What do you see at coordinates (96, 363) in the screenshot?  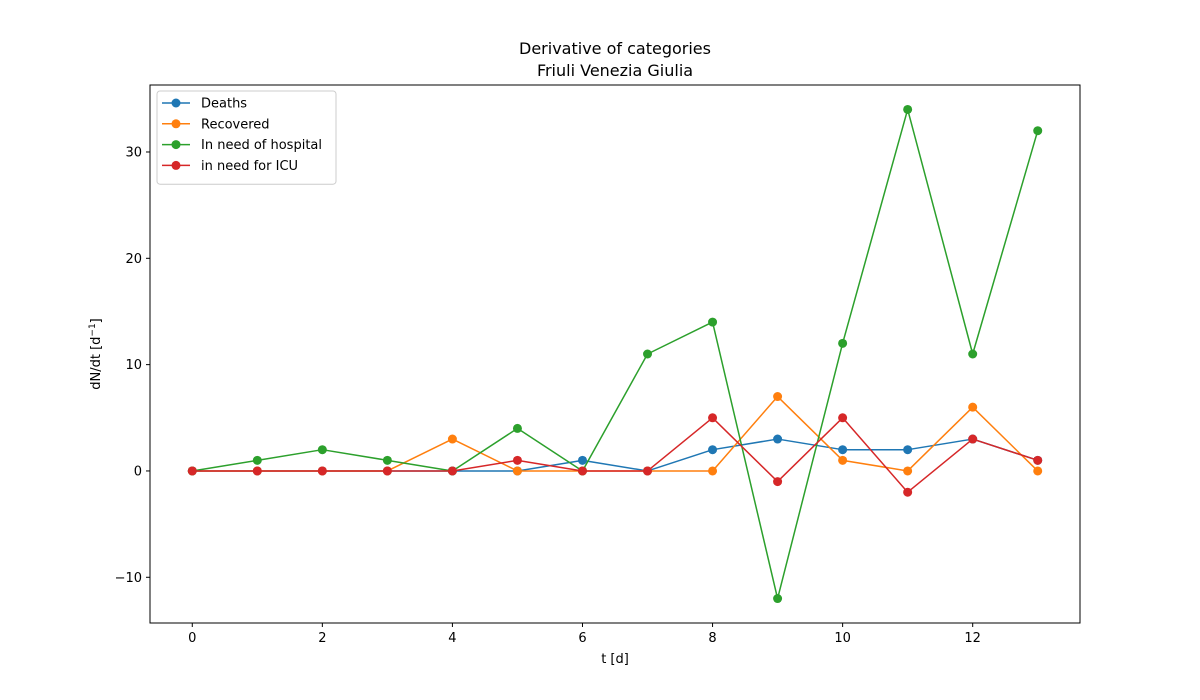 I see `y-axis-label-main: dN/dt [d` at bounding box center [96, 363].